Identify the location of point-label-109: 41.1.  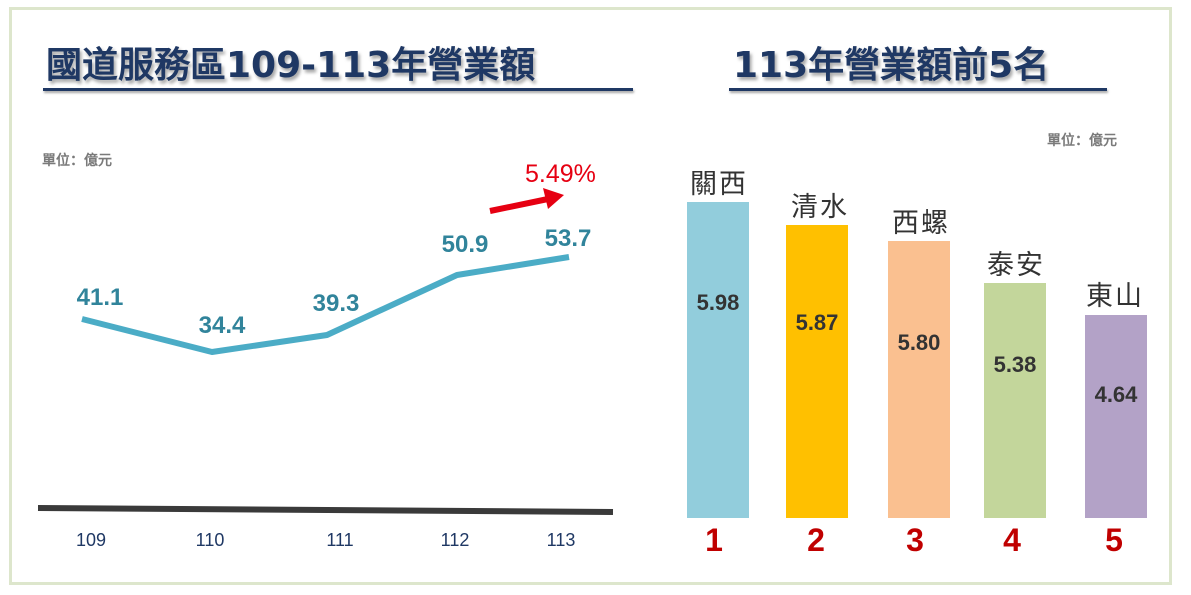
(100, 297).